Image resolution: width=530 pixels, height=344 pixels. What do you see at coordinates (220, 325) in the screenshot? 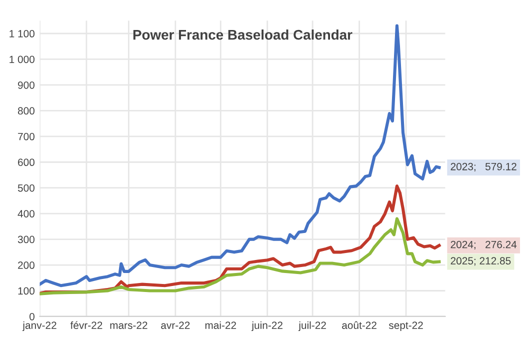
I see `x-tick-label: mai-22` at bounding box center [220, 325].